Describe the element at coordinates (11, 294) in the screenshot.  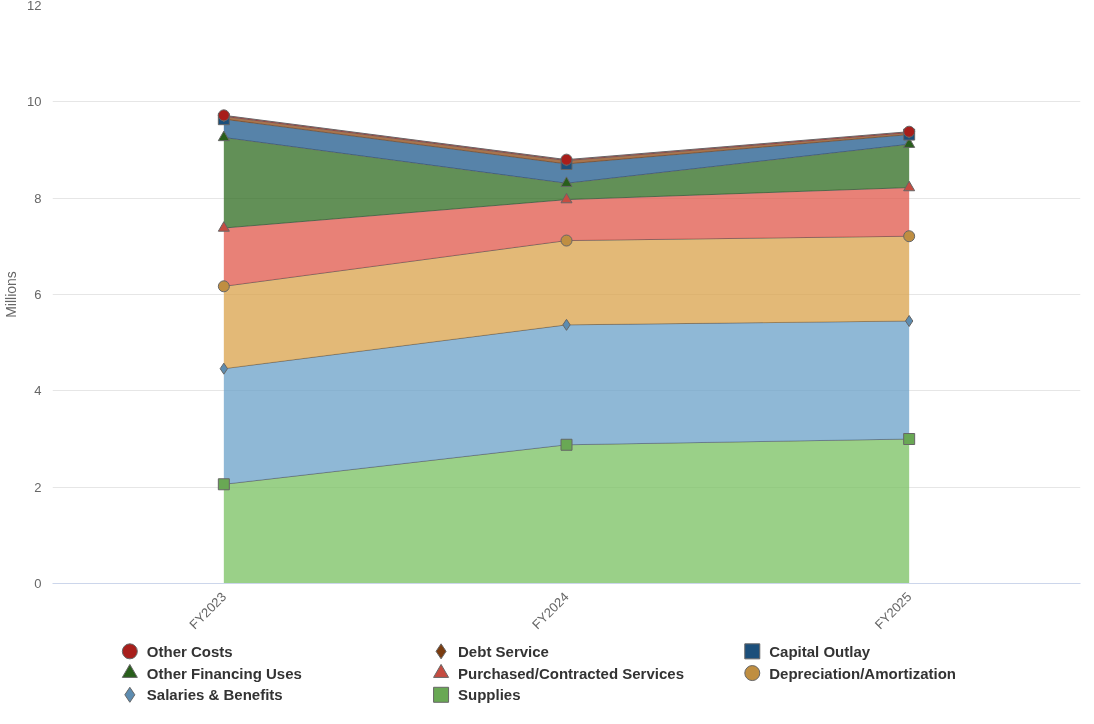
I see `y-axis-title: Millions` at that location.